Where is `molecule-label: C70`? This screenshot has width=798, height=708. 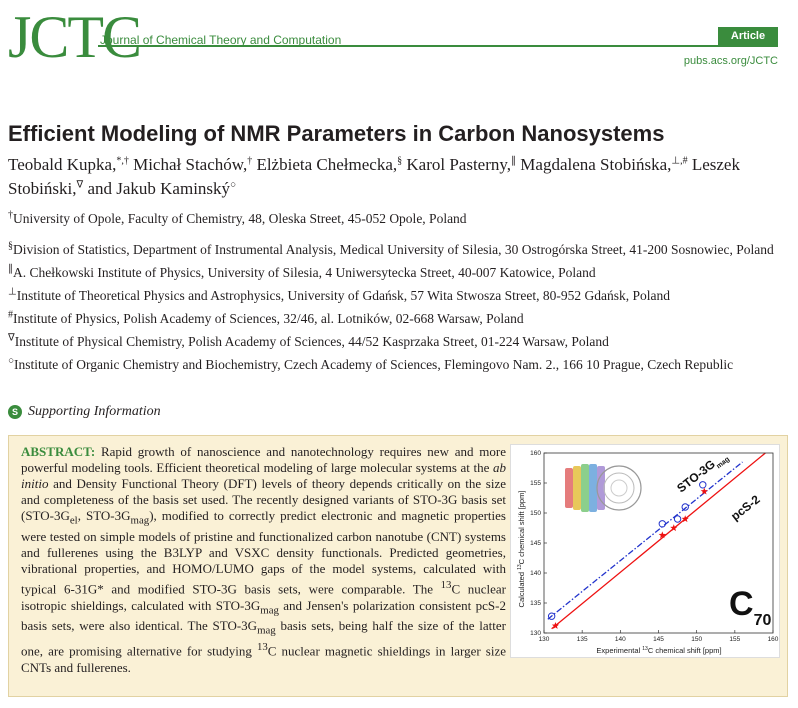 molecule-label: C70 is located at coordinates (750, 607).